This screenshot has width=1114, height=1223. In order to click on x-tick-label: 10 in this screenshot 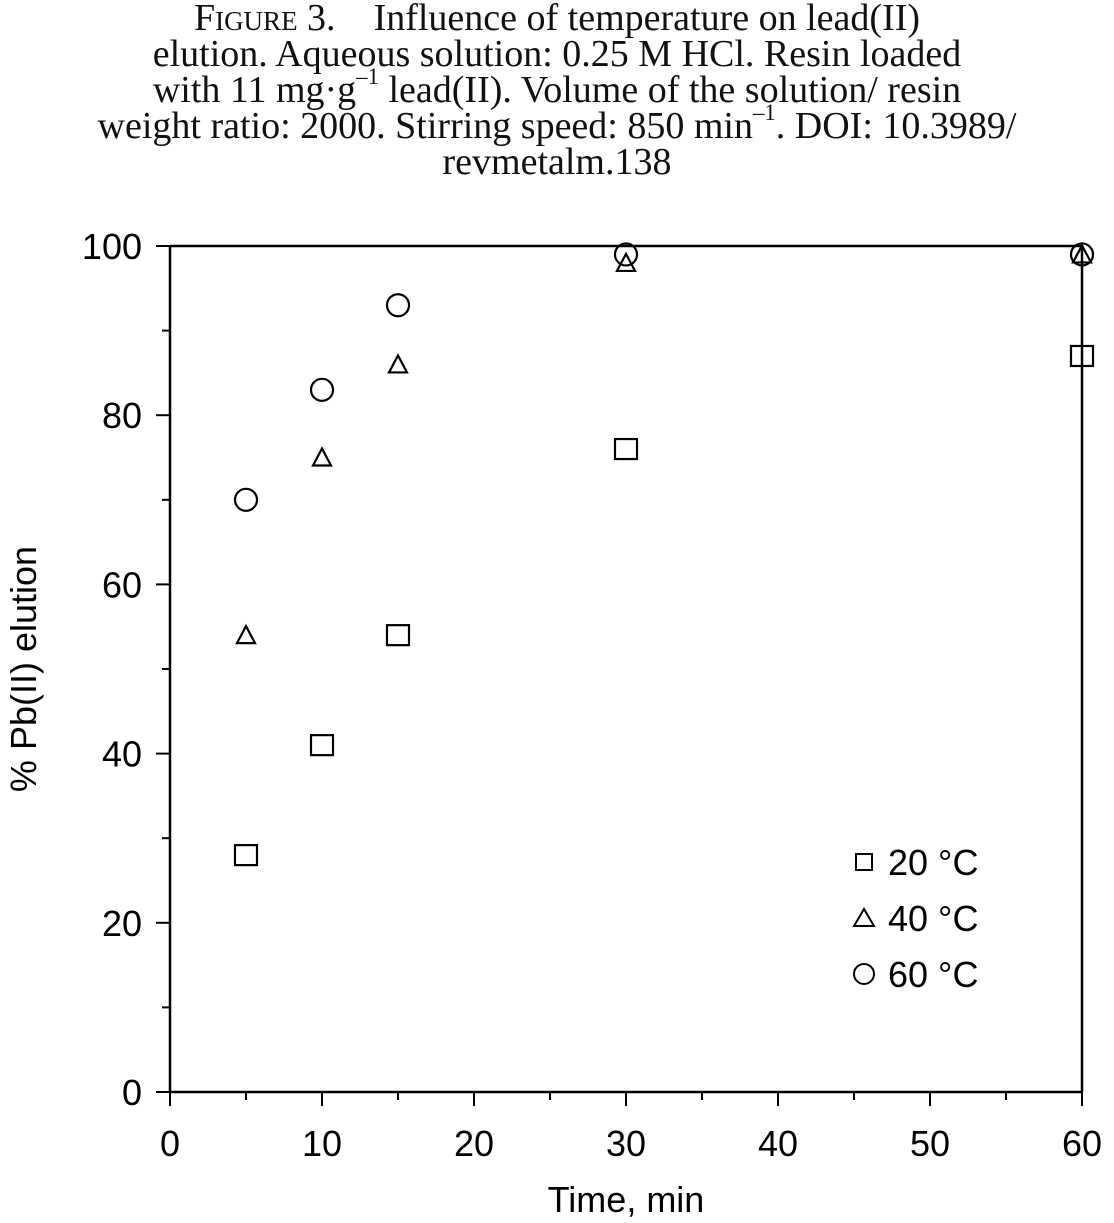, I will do `click(322, 1143)`.